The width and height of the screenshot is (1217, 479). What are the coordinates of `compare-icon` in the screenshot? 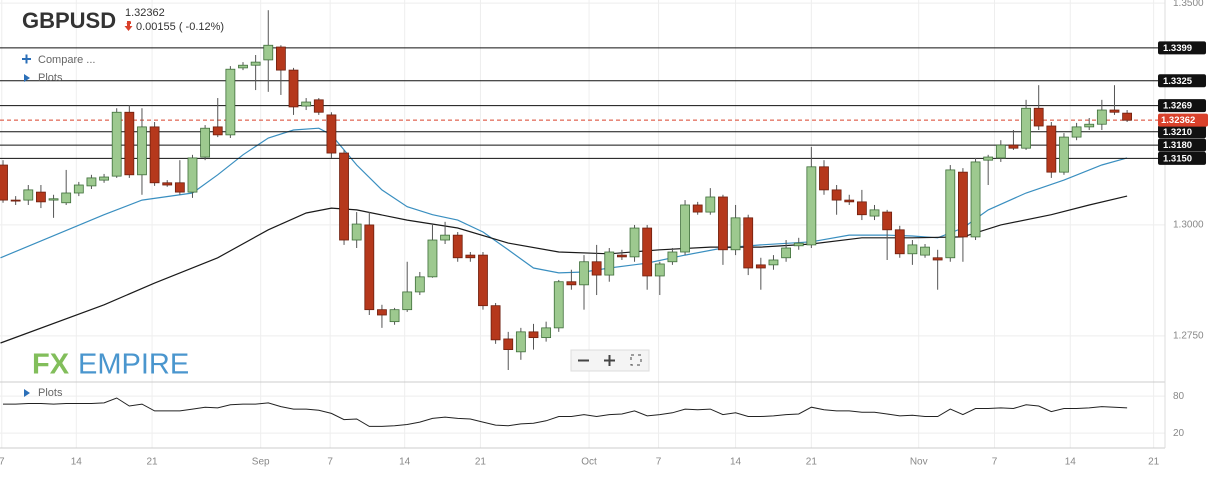 It's located at (26, 59).